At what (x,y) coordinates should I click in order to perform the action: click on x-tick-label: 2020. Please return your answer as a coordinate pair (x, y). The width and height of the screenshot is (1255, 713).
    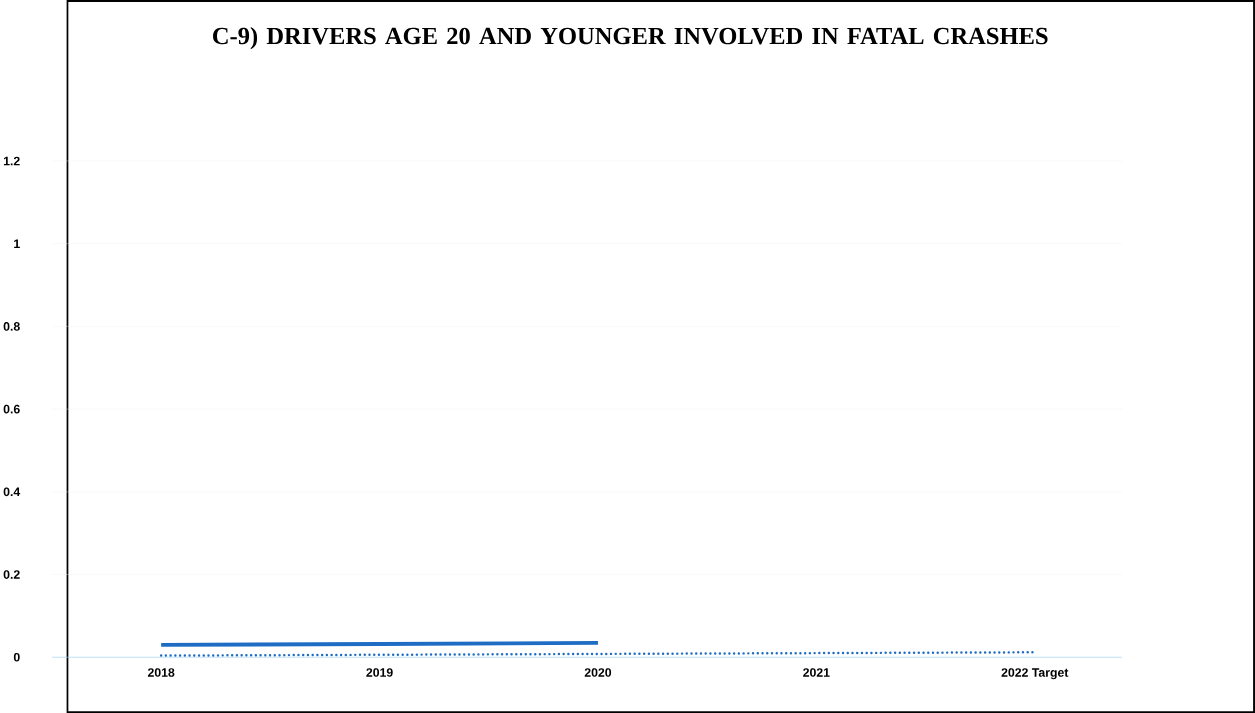
    Looking at the image, I should click on (598, 672).